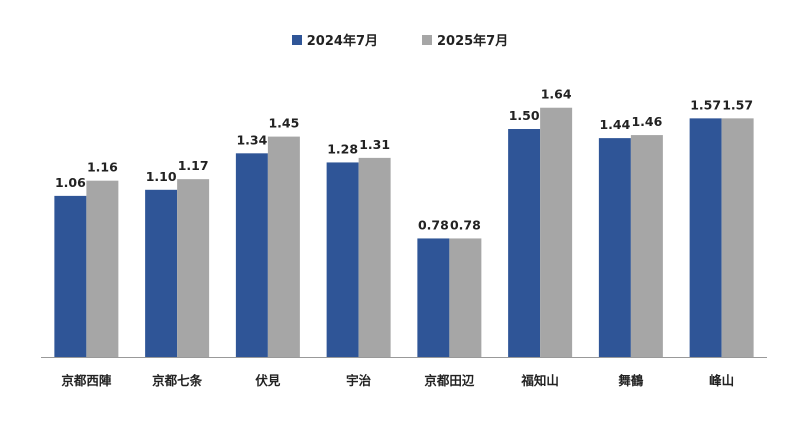  Describe the element at coordinates (614, 124) in the screenshot. I see `data-label: 1.44` at that location.